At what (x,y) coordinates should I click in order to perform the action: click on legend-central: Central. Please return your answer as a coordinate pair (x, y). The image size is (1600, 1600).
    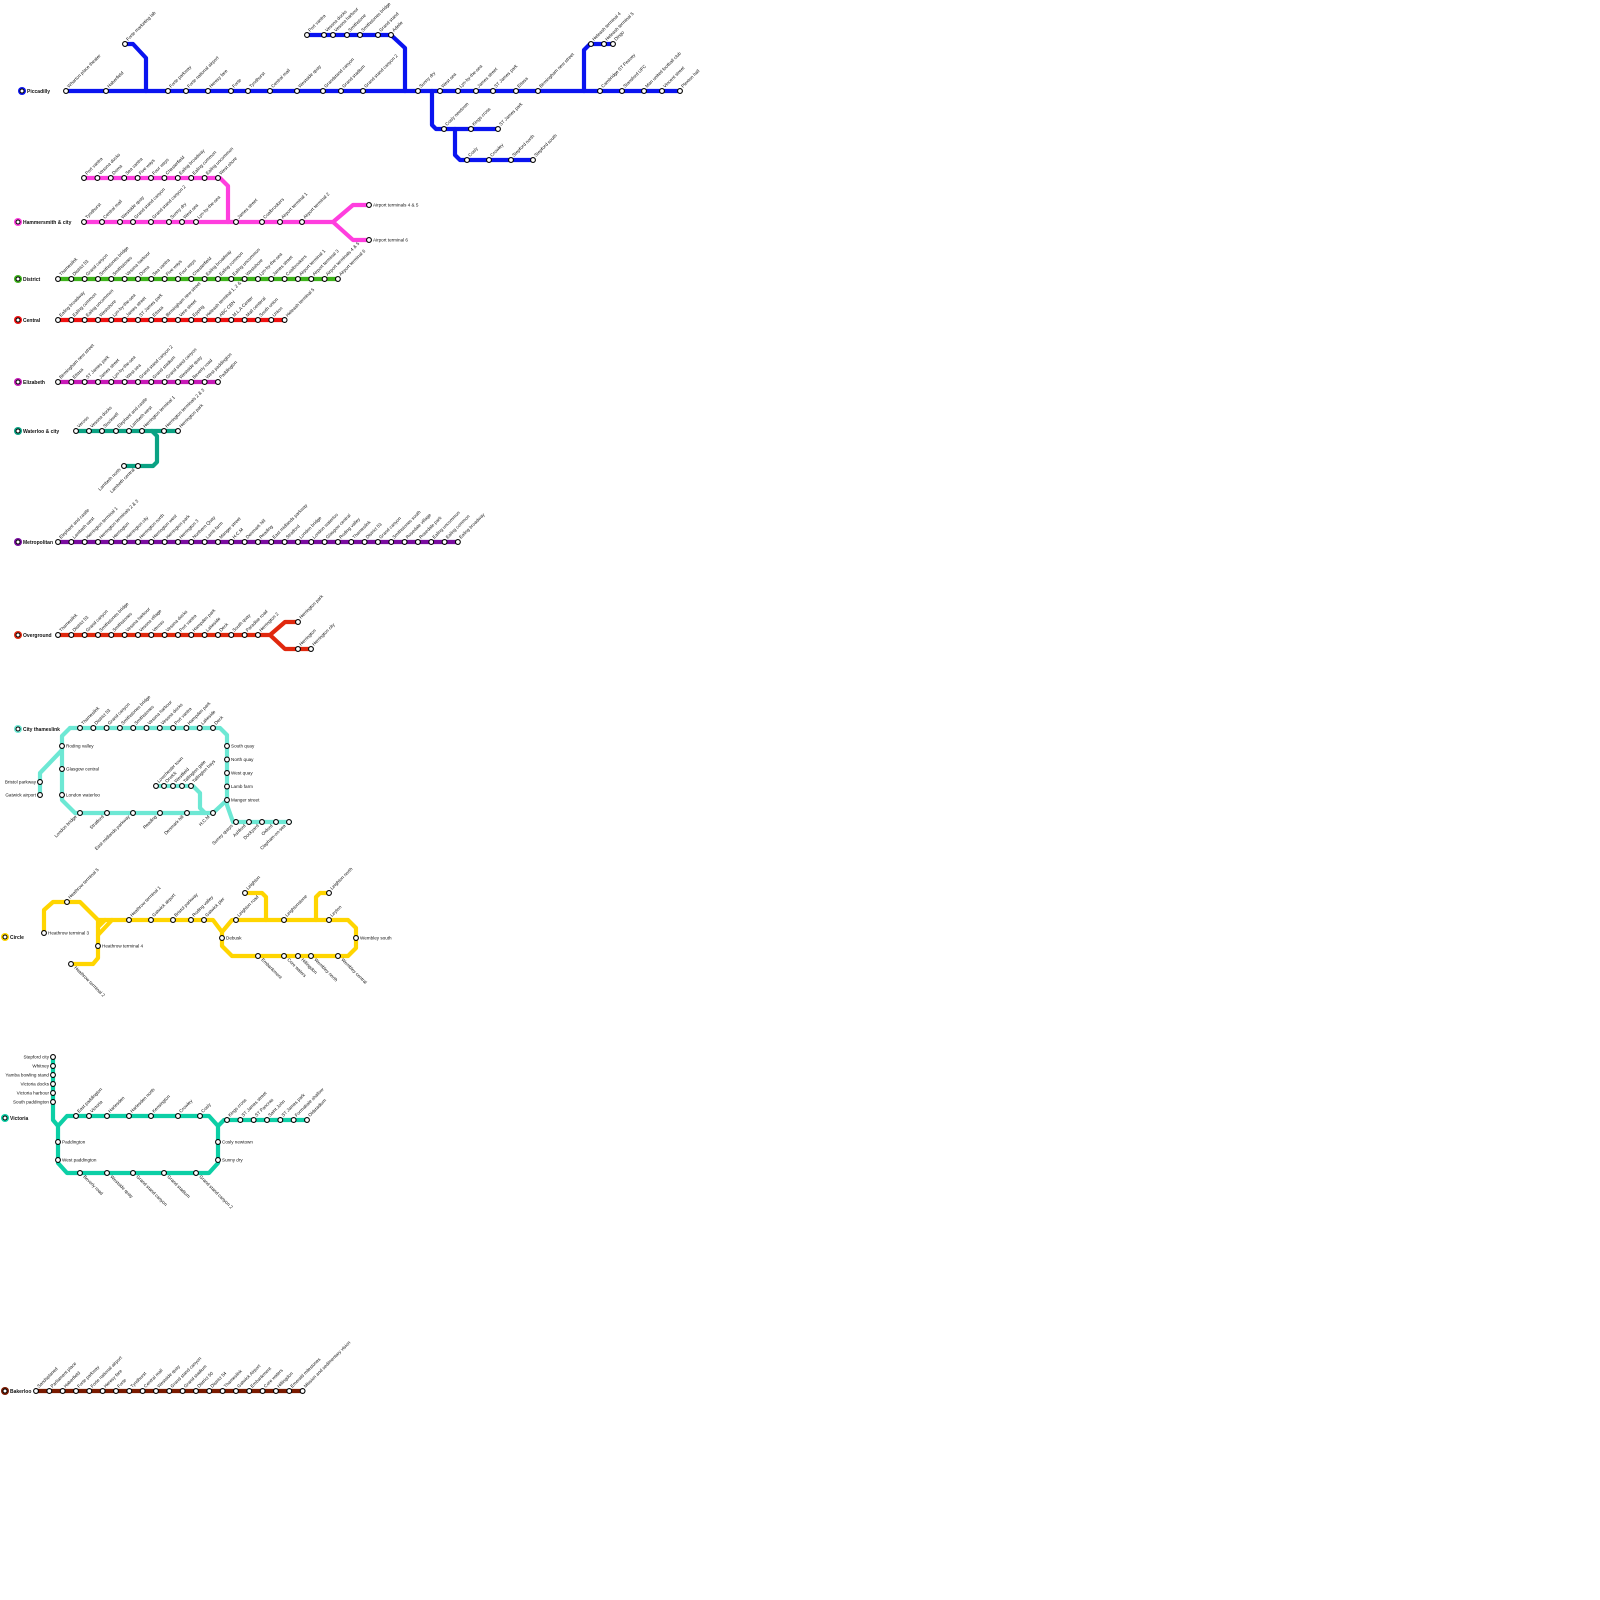
    Looking at the image, I should click on (27, 320).